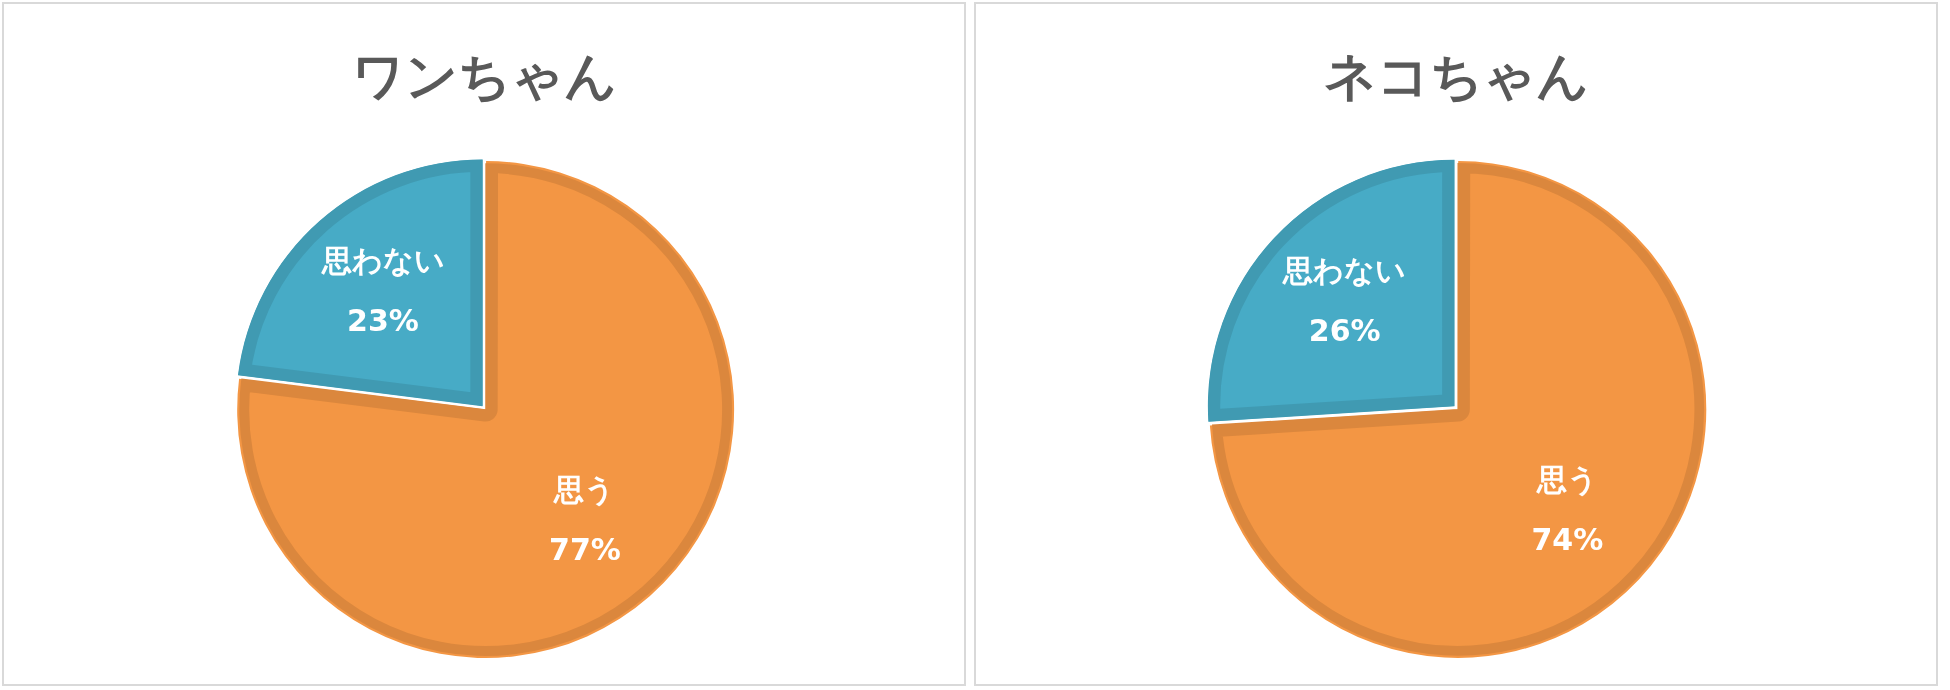 Image resolution: width=1950 pixels, height=690 pixels. What do you see at coordinates (1456, 75) in the screenshot?
I see `chart-title: ネコちゃん` at bounding box center [1456, 75].